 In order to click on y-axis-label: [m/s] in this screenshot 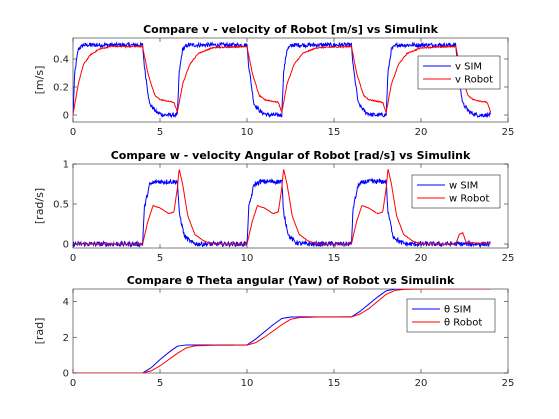, I will do `click(39, 80)`.